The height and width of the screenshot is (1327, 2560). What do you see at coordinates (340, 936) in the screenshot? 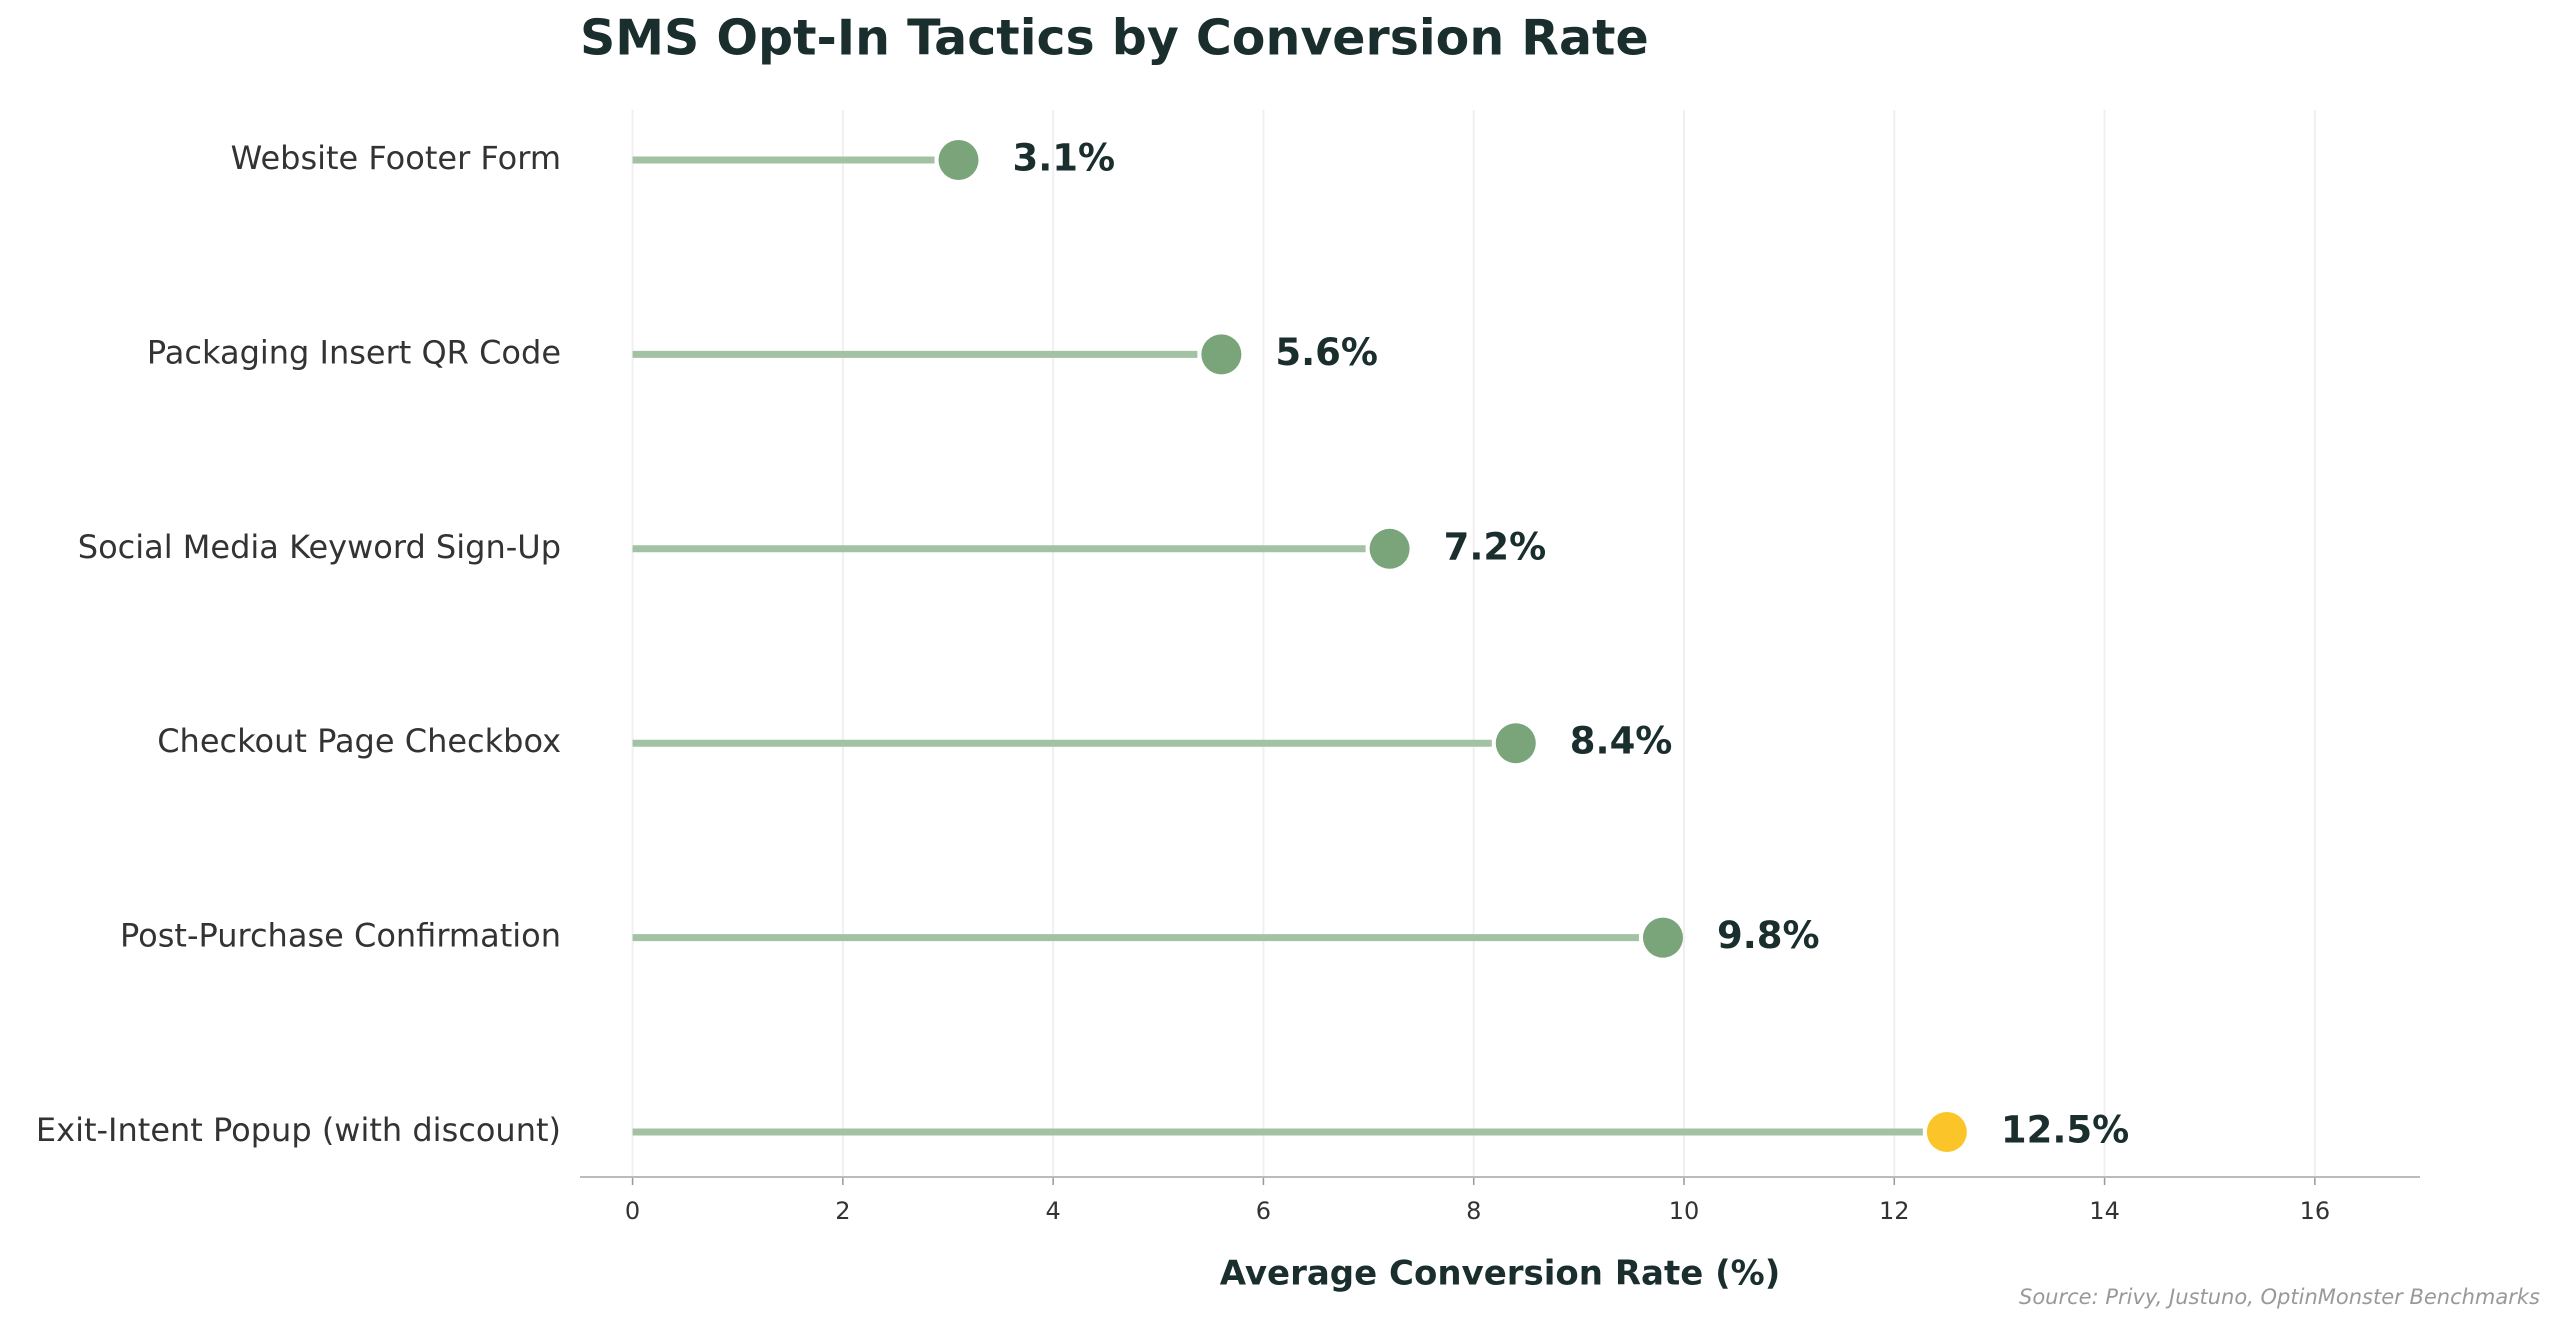
I see `category-label: Post-Purchase Confirmation` at bounding box center [340, 936].